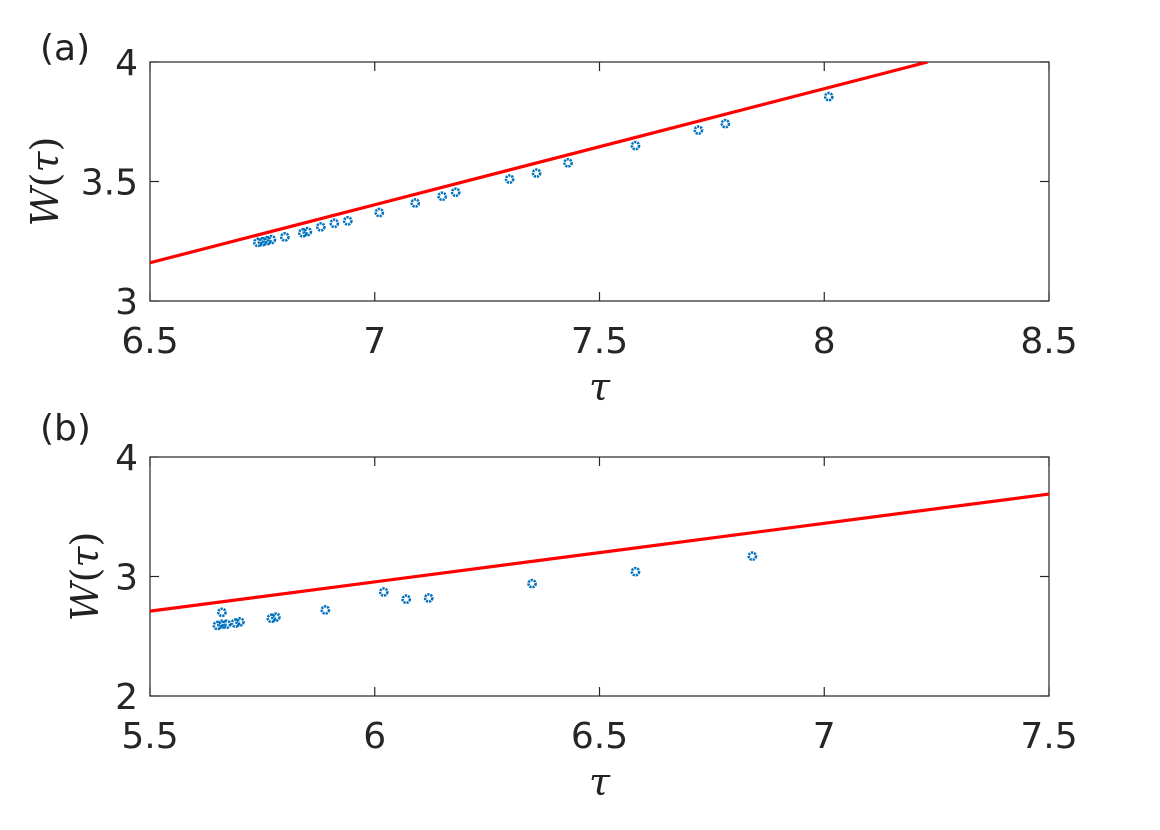 Image resolution: width=1160 pixels, height=830 pixels. What do you see at coordinates (599, 552) in the screenshot?
I see `fit-line` at bounding box center [599, 552].